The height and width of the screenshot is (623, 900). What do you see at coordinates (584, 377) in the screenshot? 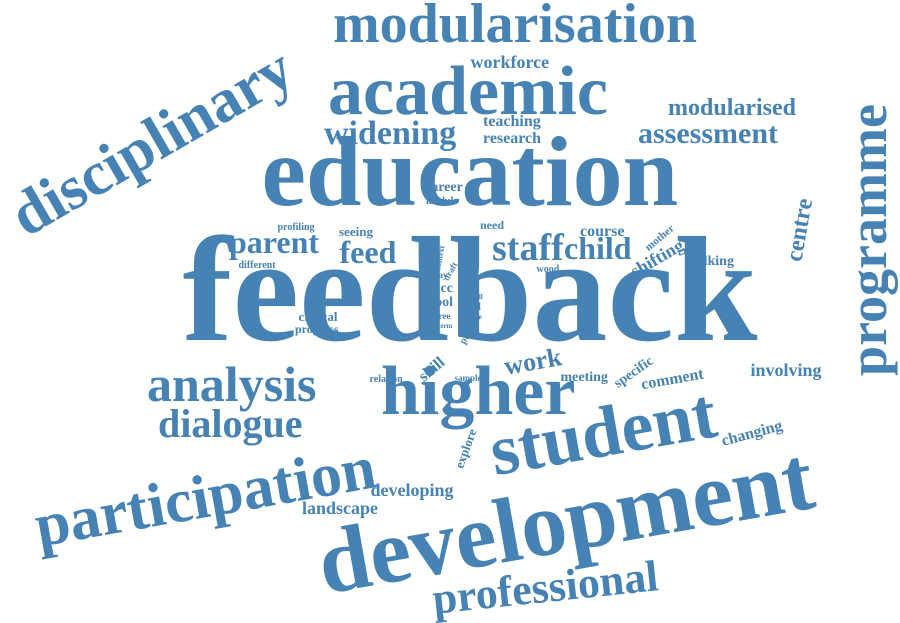
I see `word-meeting: meeting` at bounding box center [584, 377].